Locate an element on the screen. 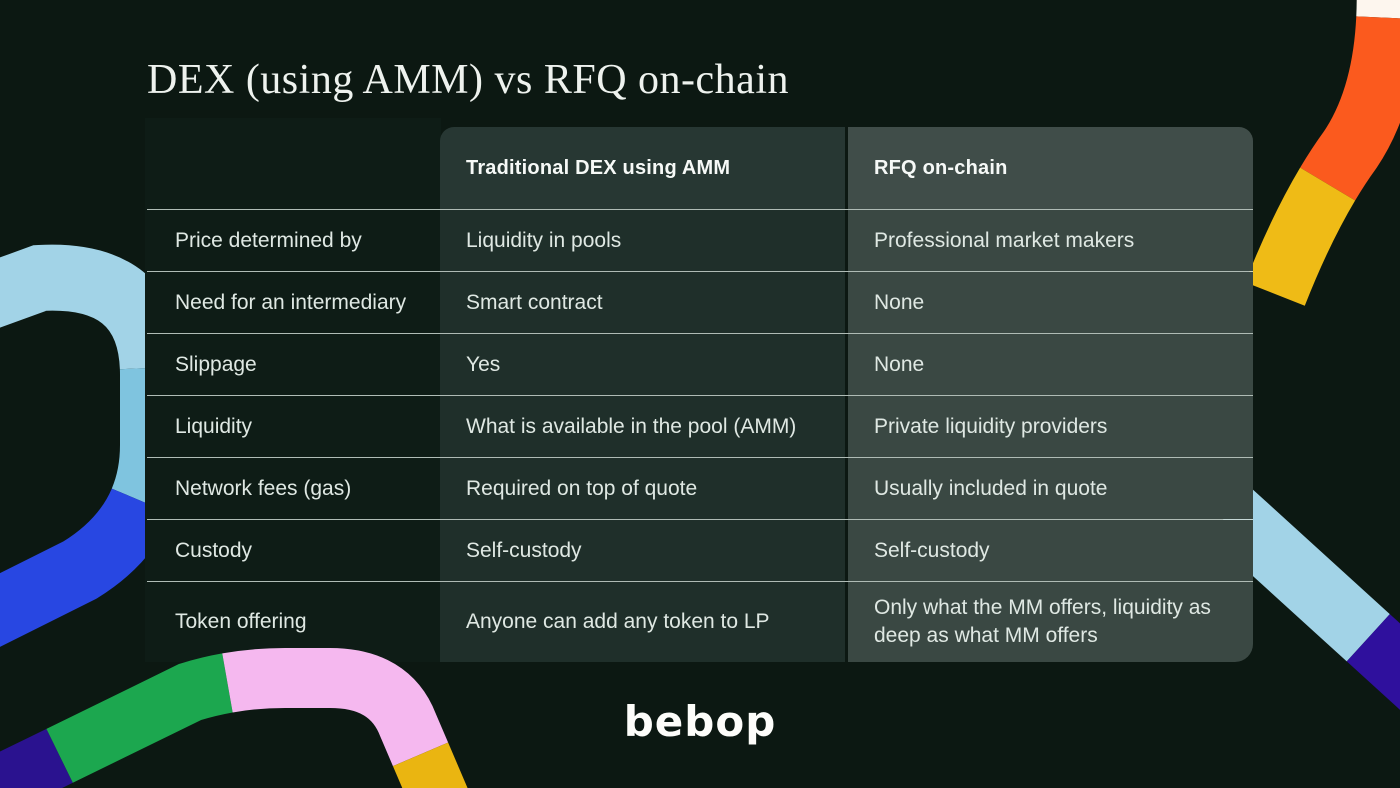 Image resolution: width=1400 pixels, height=788 pixels. left-loop-ribbon is located at coordinates (93, 445).